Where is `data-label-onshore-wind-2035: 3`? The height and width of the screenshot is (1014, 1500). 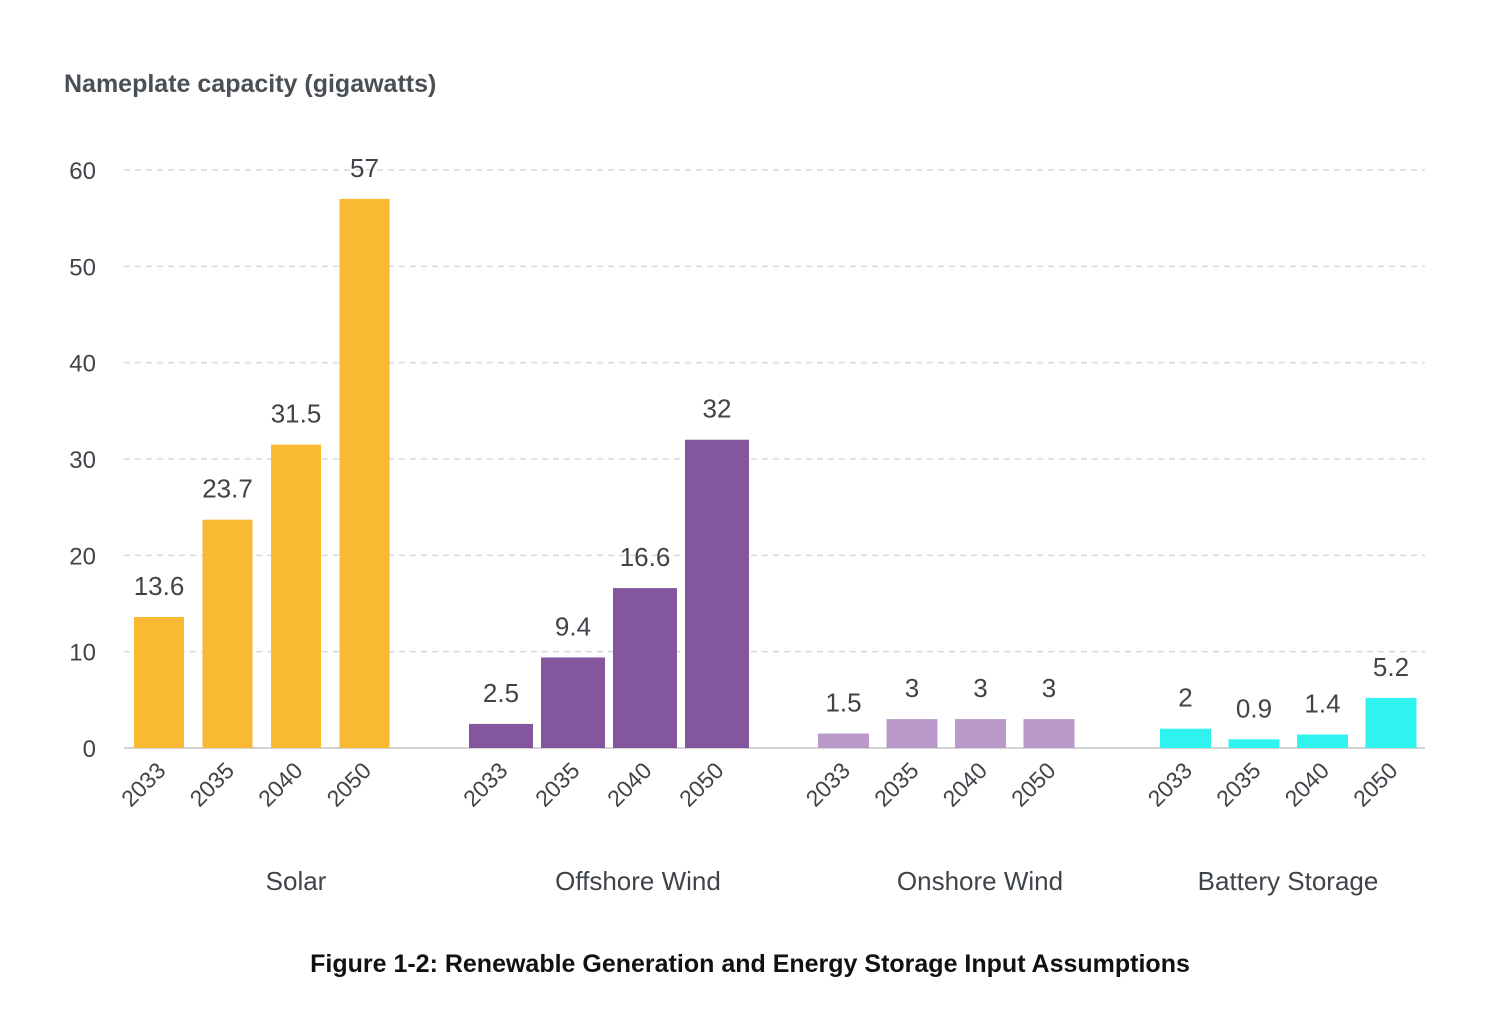
data-label-onshore-wind-2035: 3 is located at coordinates (912, 688).